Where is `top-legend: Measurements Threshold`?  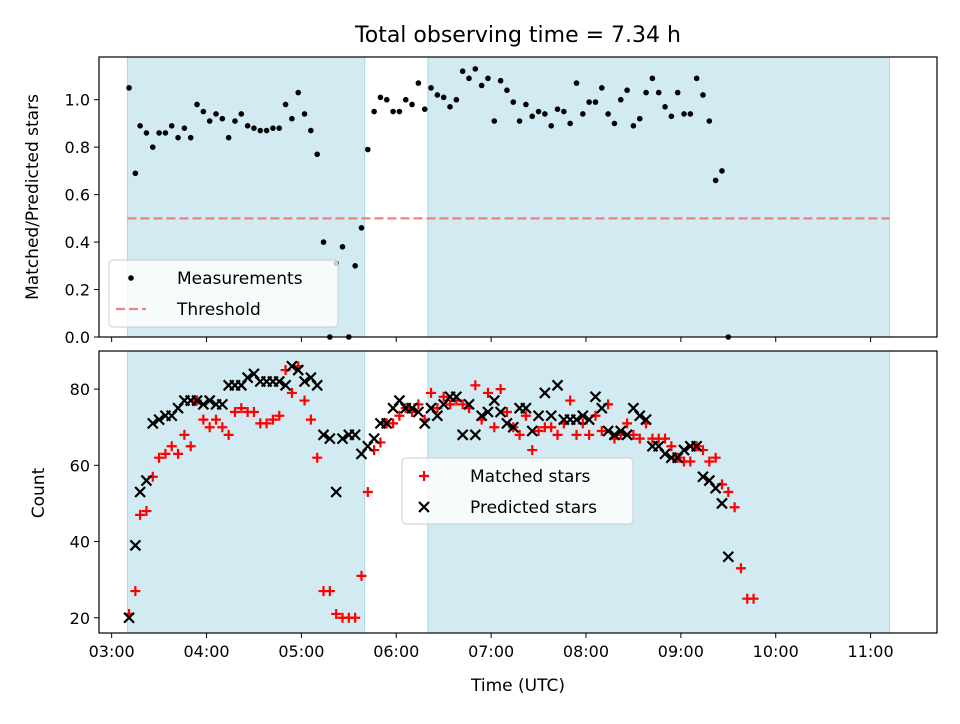 top-legend: Measurements Threshold is located at coordinates (223, 293).